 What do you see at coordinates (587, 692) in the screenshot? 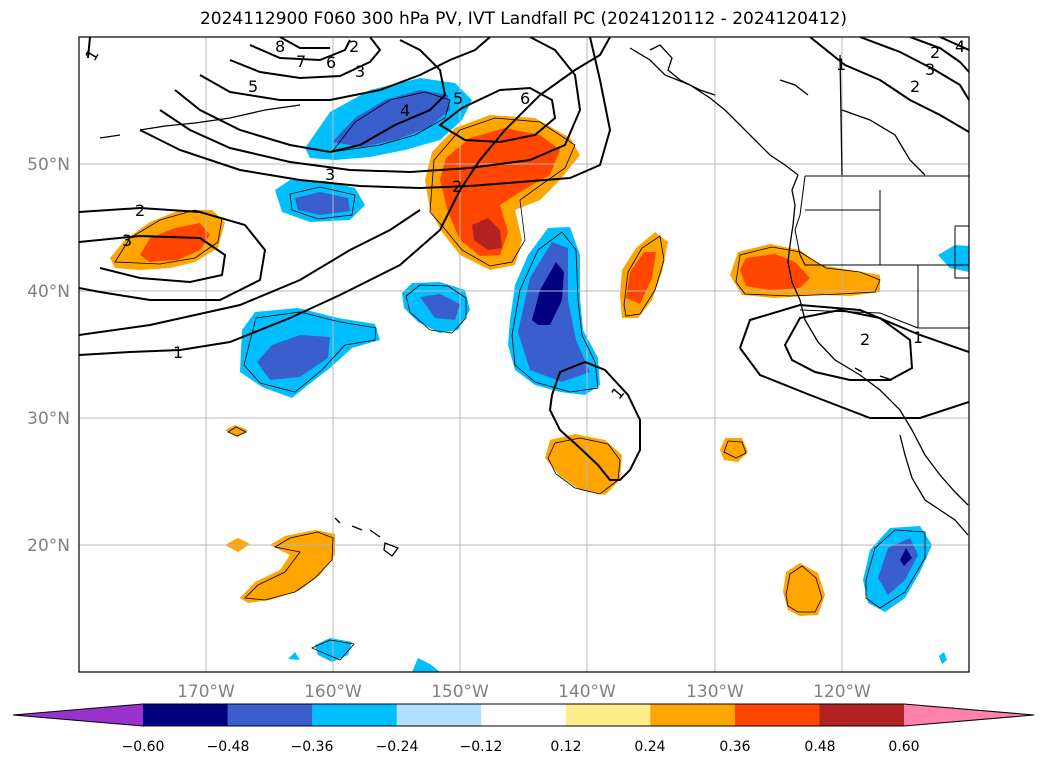
I see `lon-label-140w: 140°W` at bounding box center [587, 692].